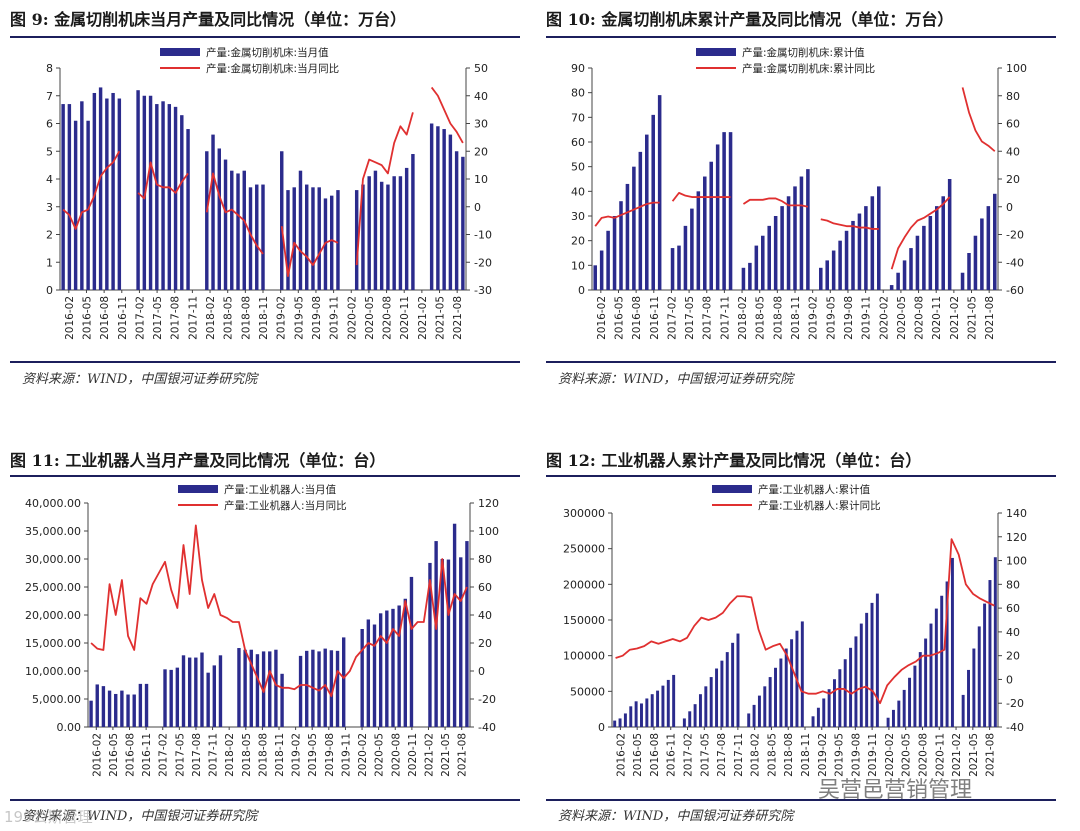 The height and width of the screenshot is (831, 1080). I want to click on x-tick-label: 2019-05, so click(313, 755).